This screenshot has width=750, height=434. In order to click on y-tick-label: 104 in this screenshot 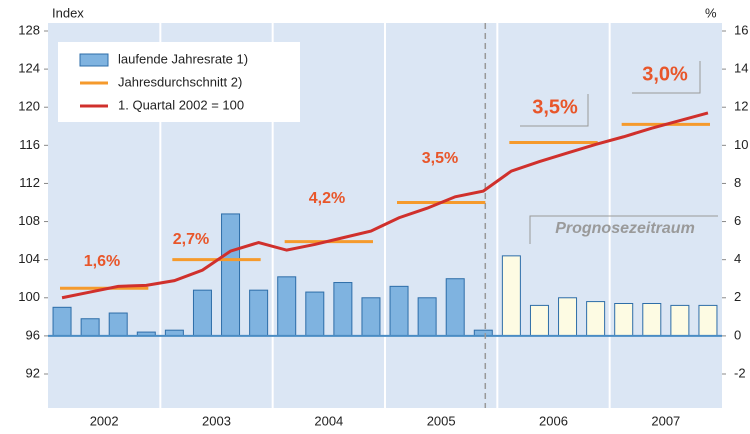, I will do `click(29, 258)`.